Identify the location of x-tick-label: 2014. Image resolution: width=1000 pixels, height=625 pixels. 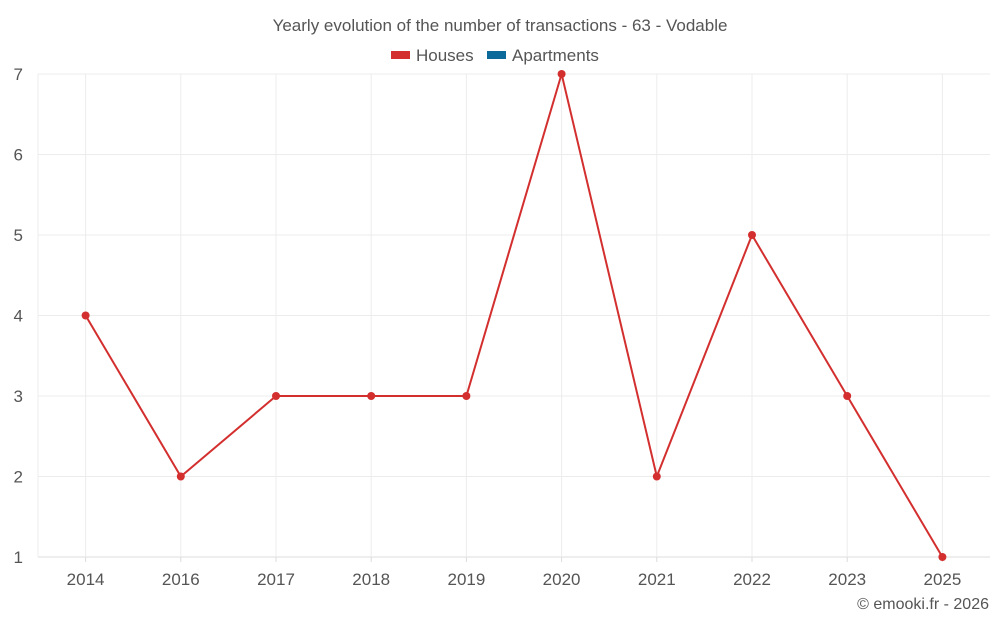
(86, 579).